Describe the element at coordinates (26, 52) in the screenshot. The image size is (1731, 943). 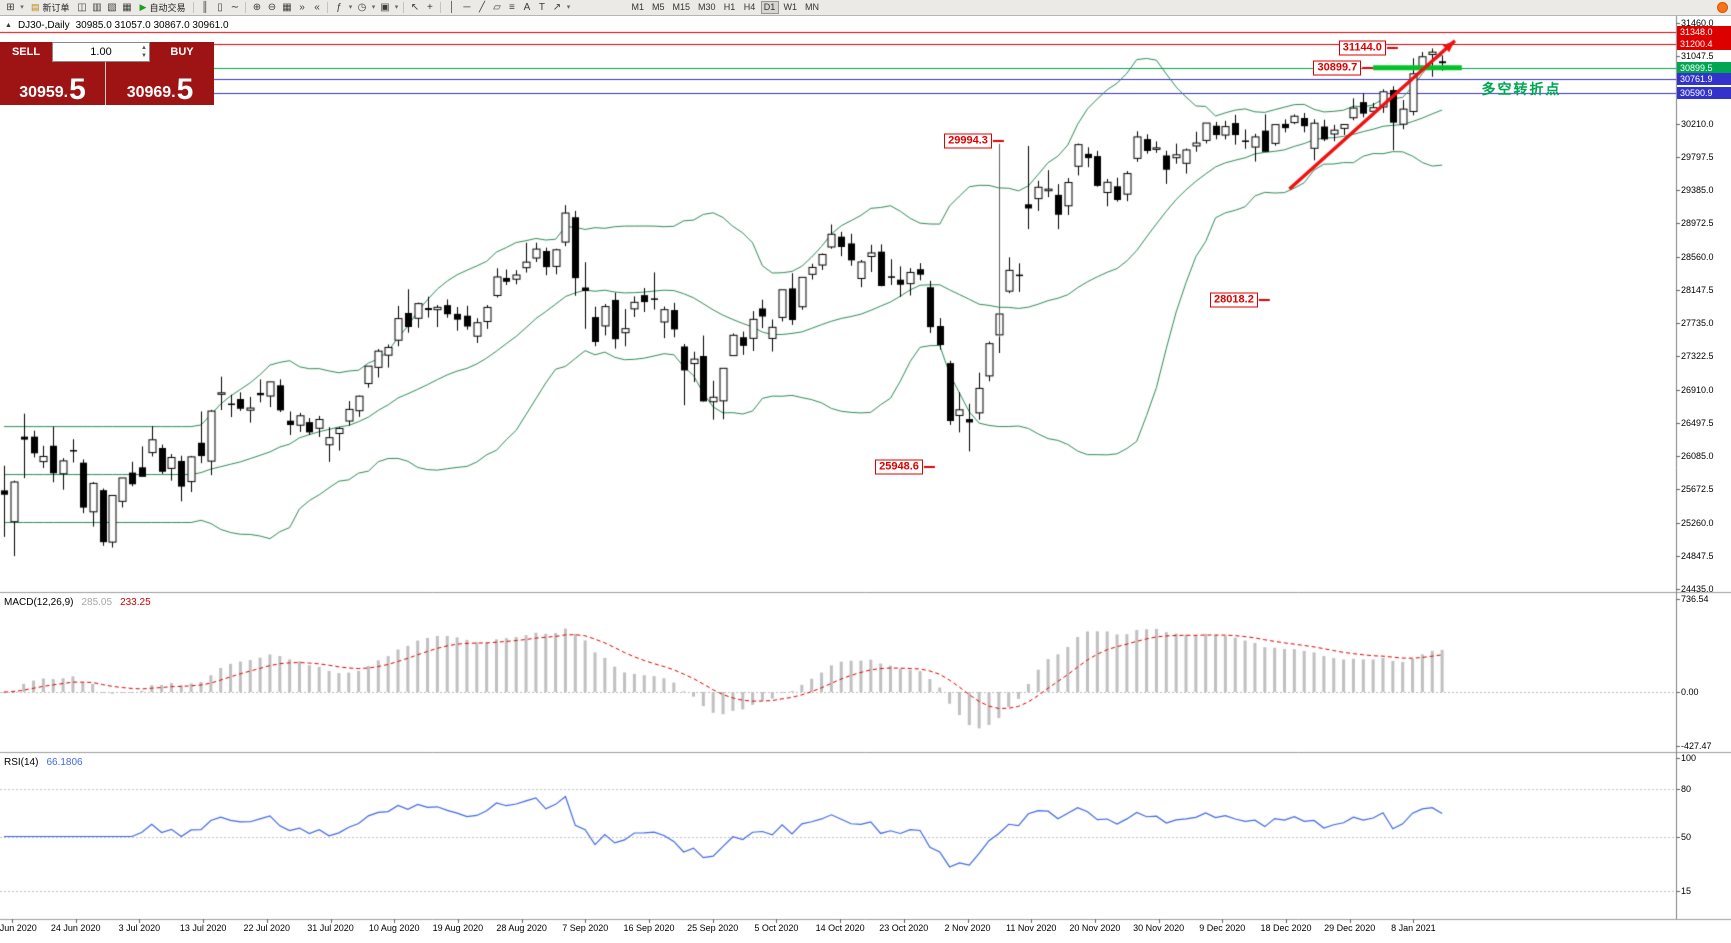
I see `sell-button: SELL` at that location.